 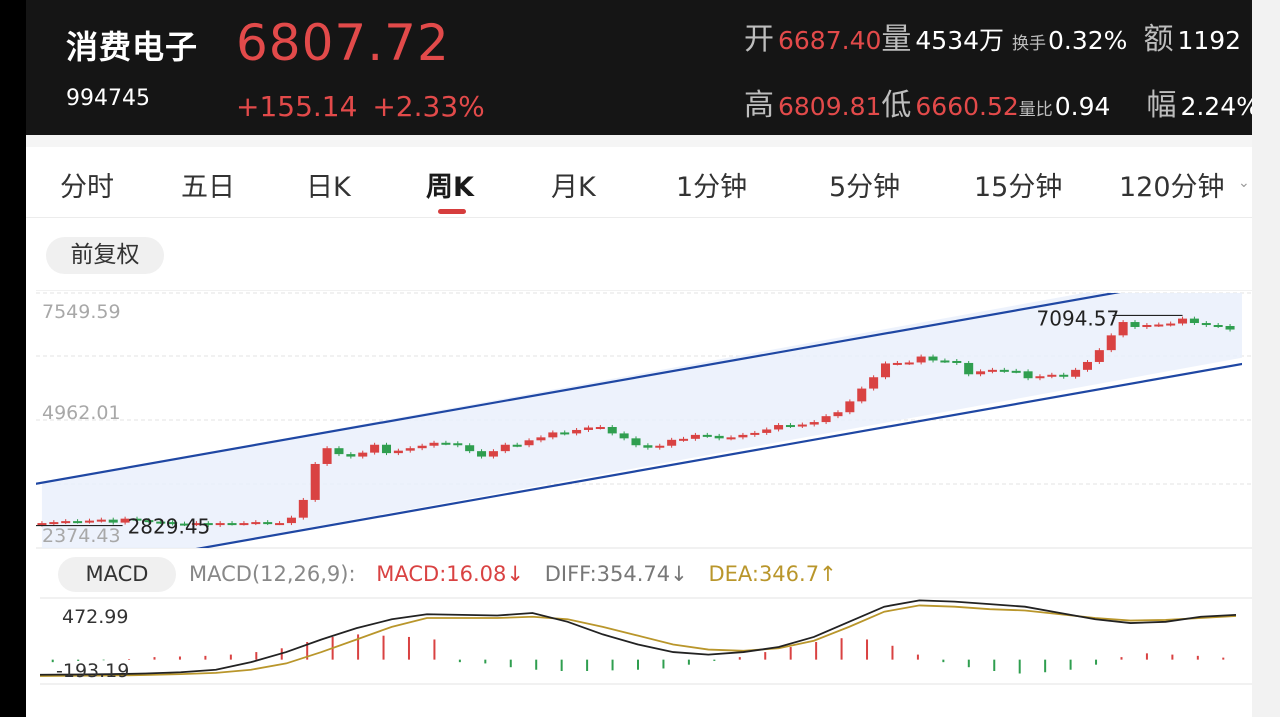 I want to click on index-code: 994745, so click(x=108, y=98).